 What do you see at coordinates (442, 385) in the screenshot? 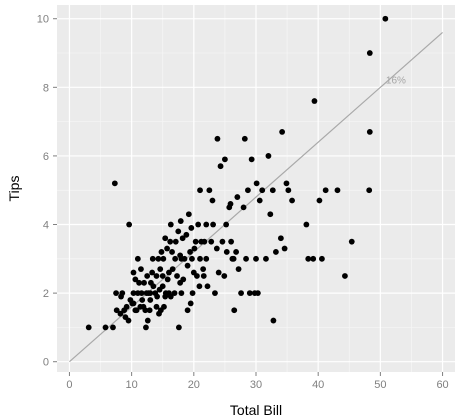
I see `x-tick-label: 60` at bounding box center [442, 385].